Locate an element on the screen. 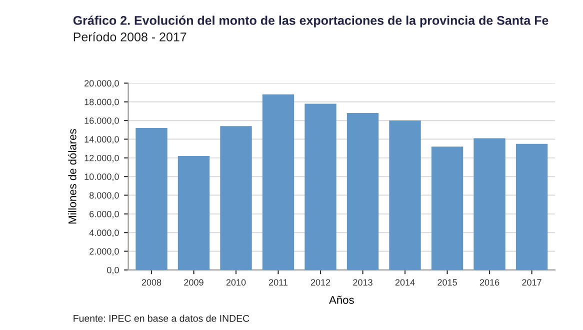  x-axis-title: Años is located at coordinates (341, 300).